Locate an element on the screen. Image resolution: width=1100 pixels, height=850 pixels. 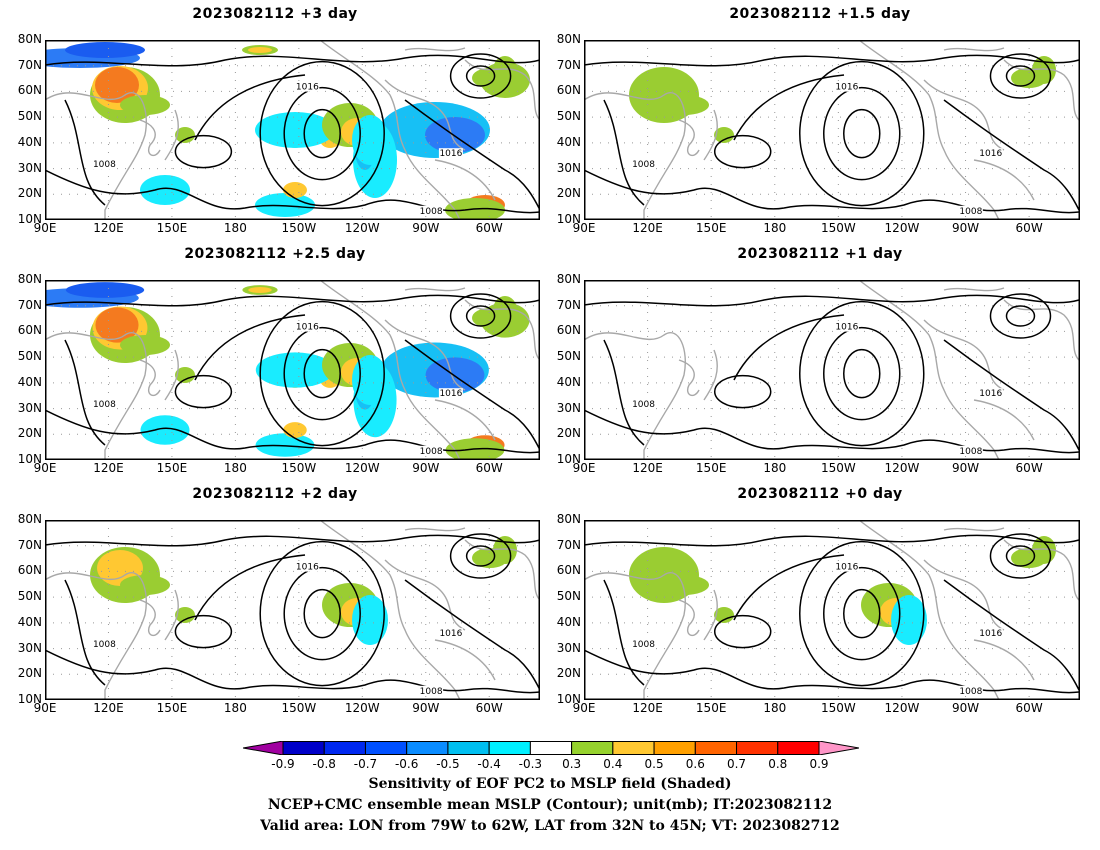
panel-title: 2023082112 +3 day is located at coordinates (275, 14).